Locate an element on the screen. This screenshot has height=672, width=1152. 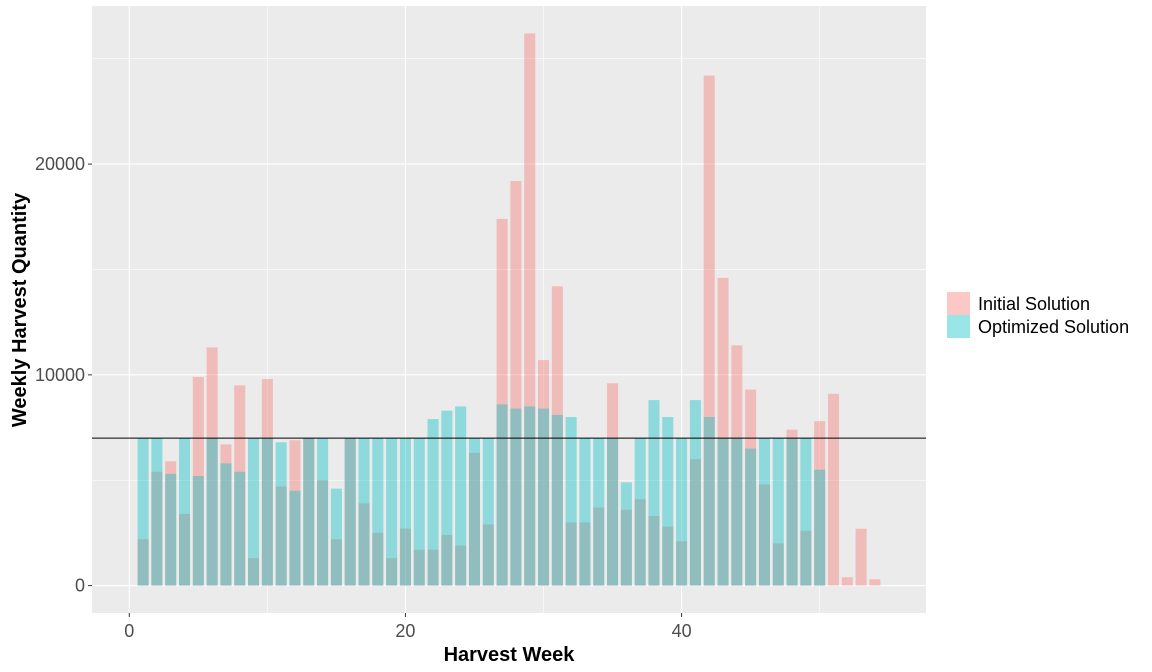
legend-label-initial: Initial Solution is located at coordinates (1034, 304).